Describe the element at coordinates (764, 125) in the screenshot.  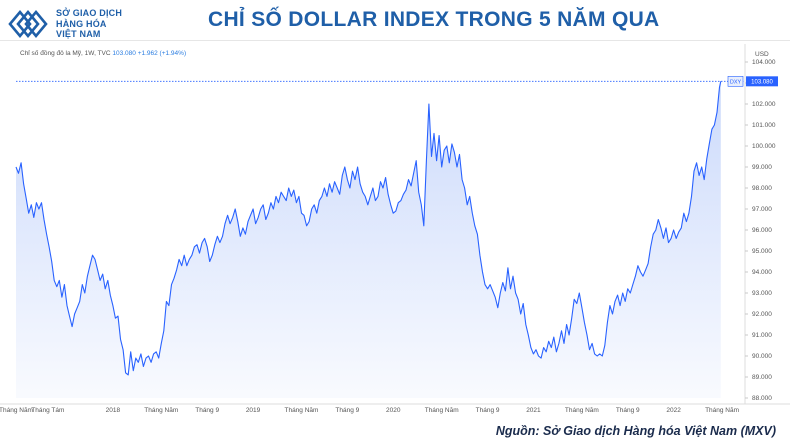
I see `y-tick-label: 101.000` at that location.